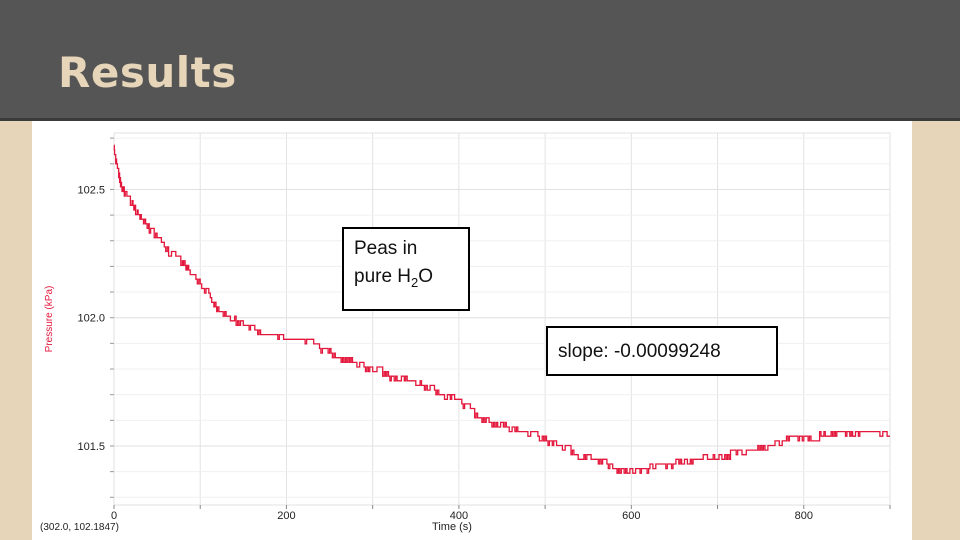 Image resolution: width=960 pixels, height=540 pixels. What do you see at coordinates (91, 319) in the screenshot?
I see `y-tick-label: 102.0` at bounding box center [91, 319].